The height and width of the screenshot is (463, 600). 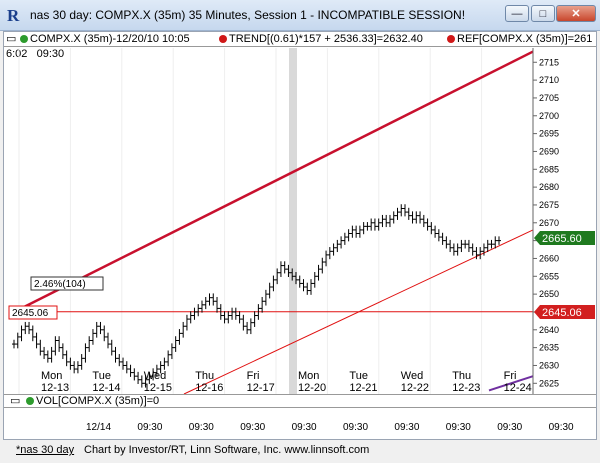 What do you see at coordinates (549, 134) in the screenshot?
I see `y-tick-label: 2695` at bounding box center [549, 134].